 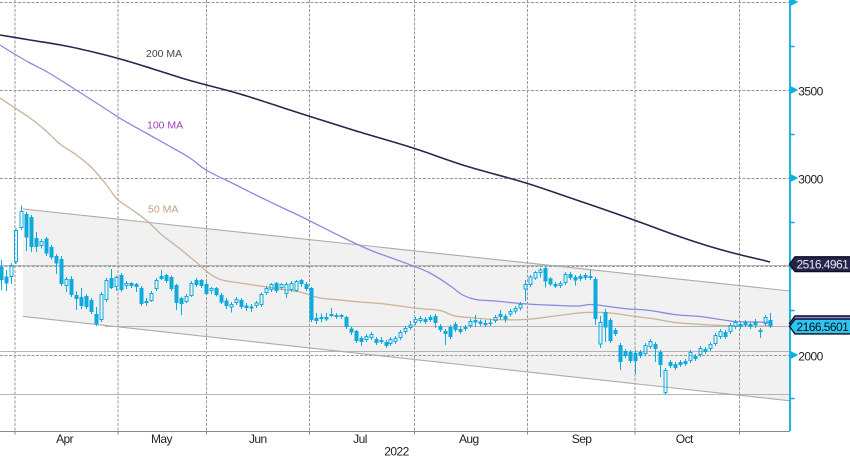 What do you see at coordinates (163, 209) in the screenshot?
I see `svg-text: 50 MA` at bounding box center [163, 209].